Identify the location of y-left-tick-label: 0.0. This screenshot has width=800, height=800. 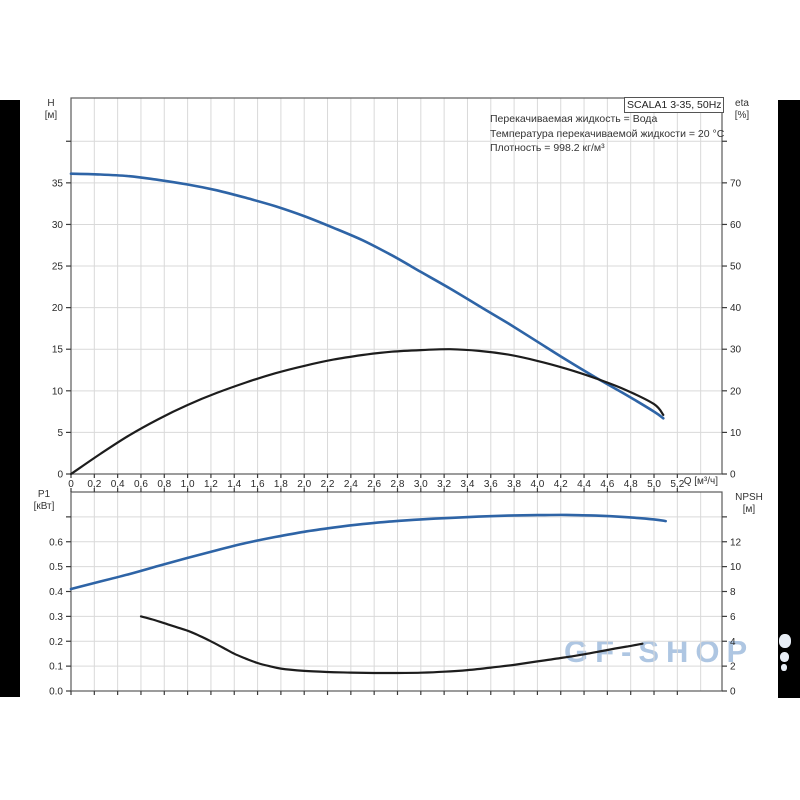
(56, 692).